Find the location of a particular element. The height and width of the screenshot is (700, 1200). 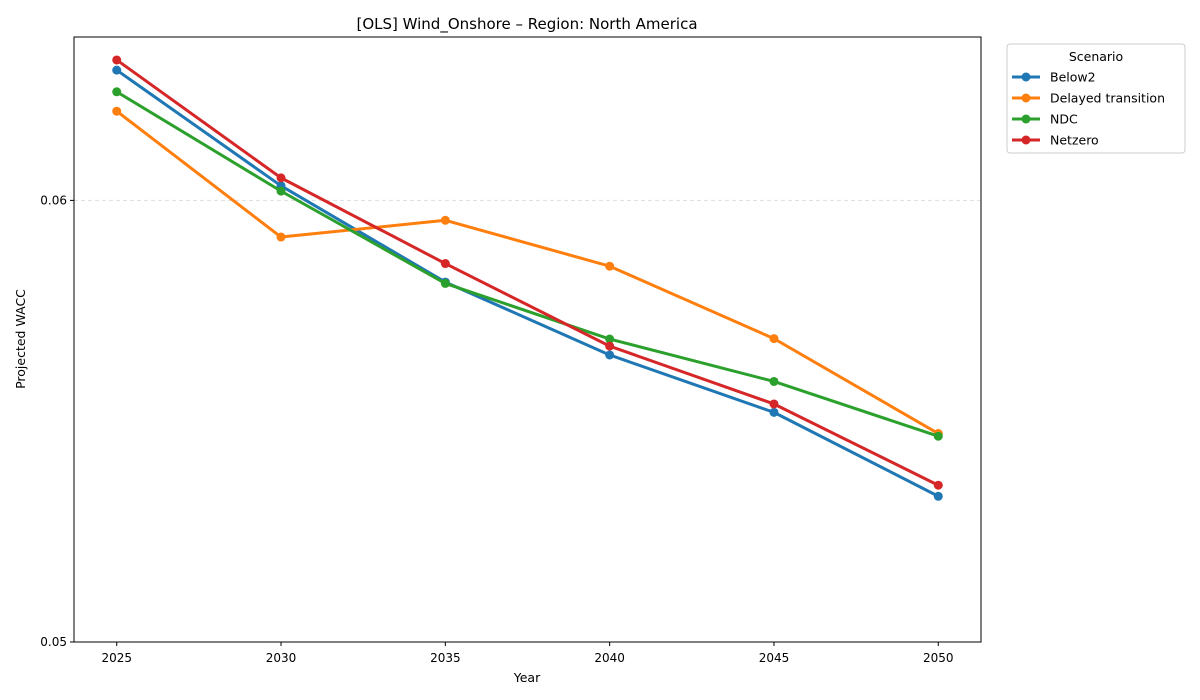

point-ndc-2045 is located at coordinates (774, 381).